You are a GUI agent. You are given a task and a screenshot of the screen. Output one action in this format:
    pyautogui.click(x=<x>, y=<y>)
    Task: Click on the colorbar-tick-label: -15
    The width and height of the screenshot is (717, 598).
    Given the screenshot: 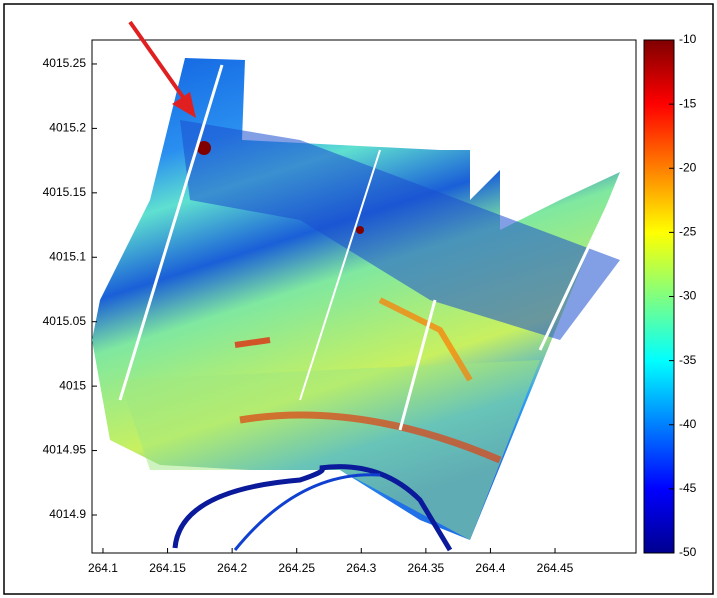 What is the action you would take?
    pyautogui.click(x=688, y=103)
    